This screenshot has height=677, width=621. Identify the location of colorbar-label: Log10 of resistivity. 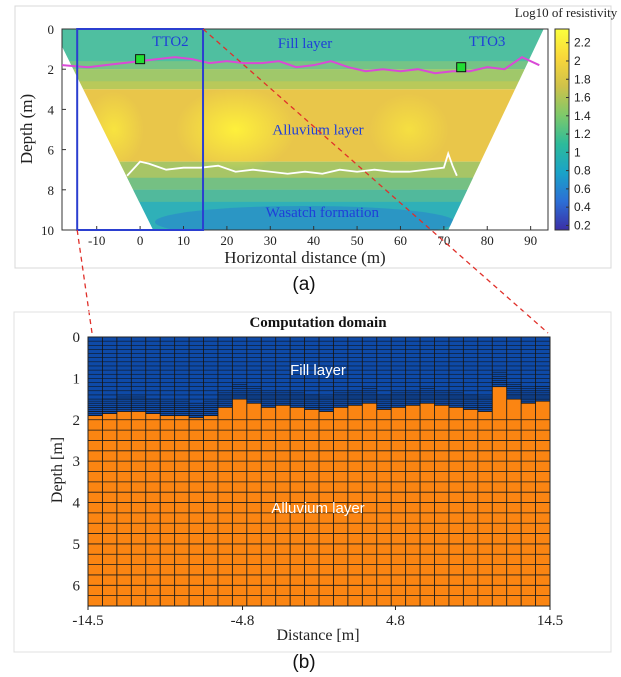
(566, 12).